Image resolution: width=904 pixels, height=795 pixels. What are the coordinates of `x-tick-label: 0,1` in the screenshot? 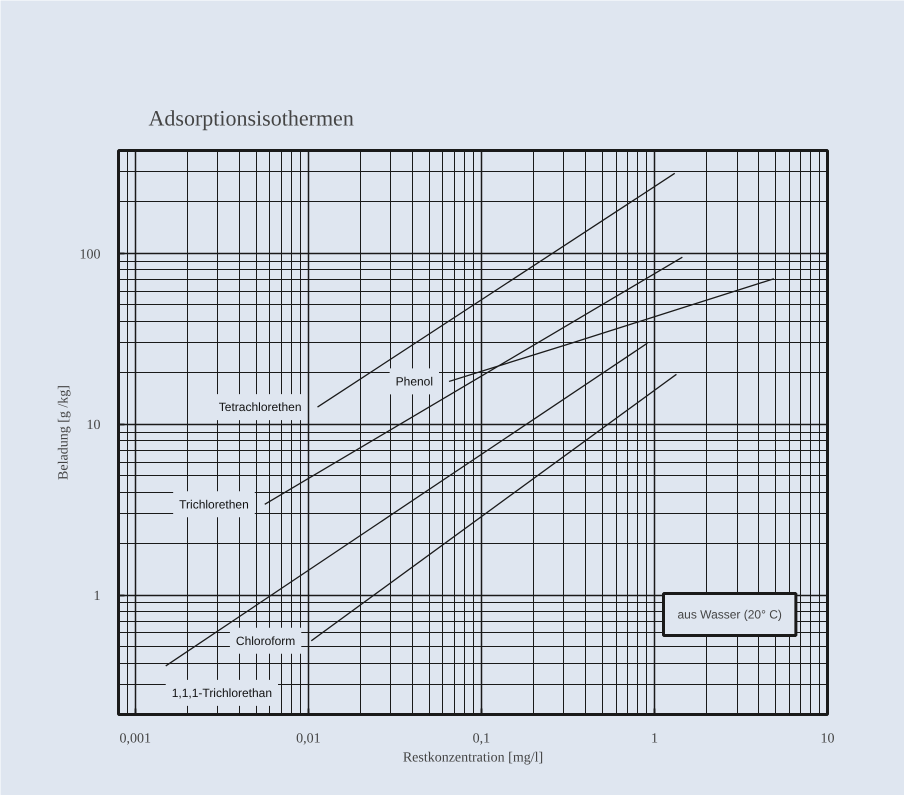 It's located at (481, 739).